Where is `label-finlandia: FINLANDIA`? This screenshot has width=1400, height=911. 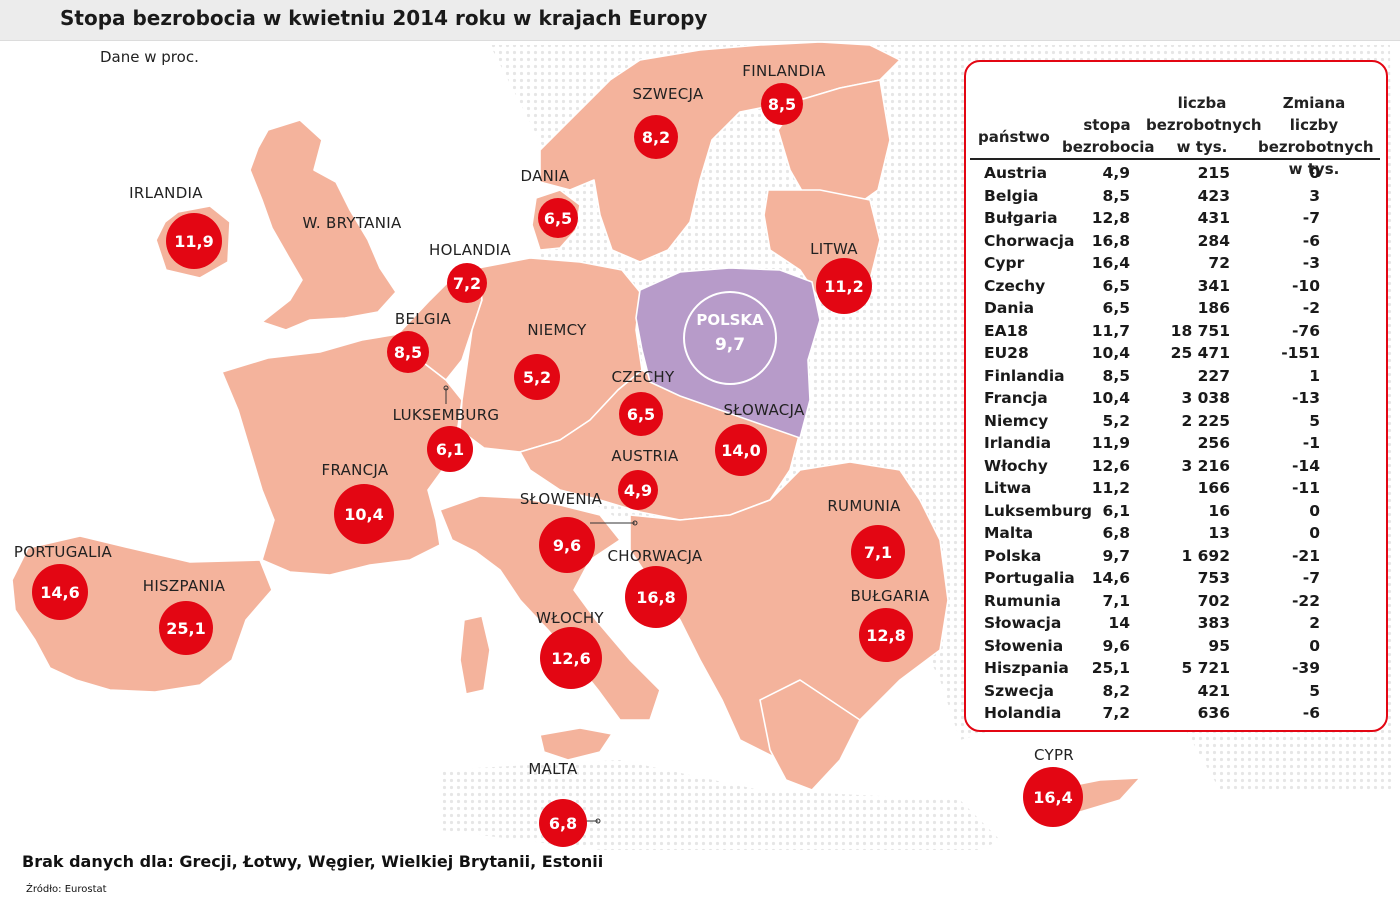 label-finlandia: FINLANDIA is located at coordinates (784, 71).